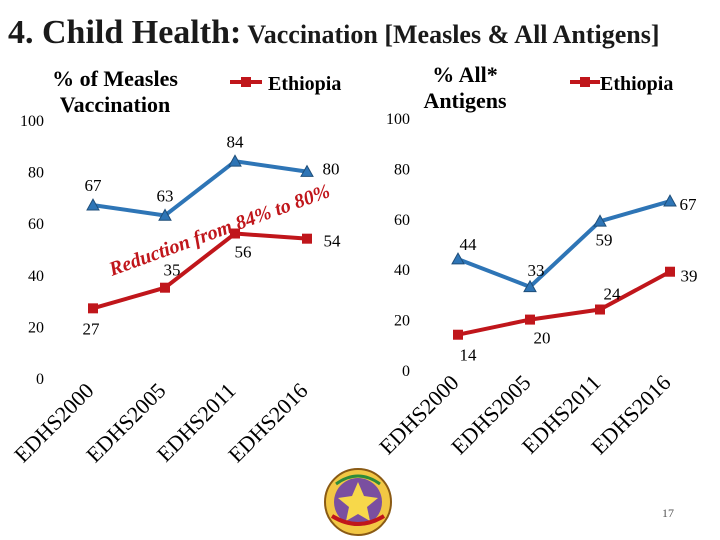  What do you see at coordinates (542, 338) in the screenshot?
I see `chart2-series-2-data-label: 20` at bounding box center [542, 338].